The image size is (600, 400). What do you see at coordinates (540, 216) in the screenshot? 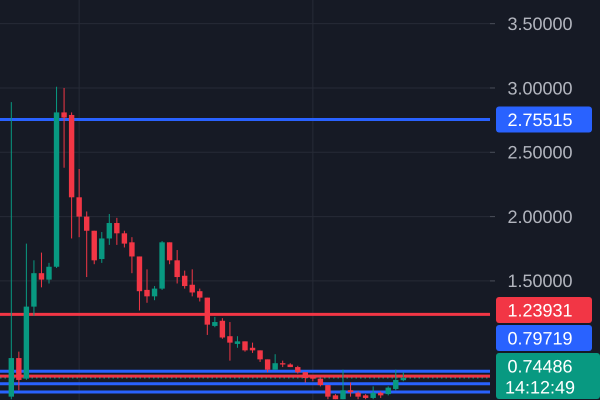
I see `y-tick-label: 2.00000` at bounding box center [540, 216].